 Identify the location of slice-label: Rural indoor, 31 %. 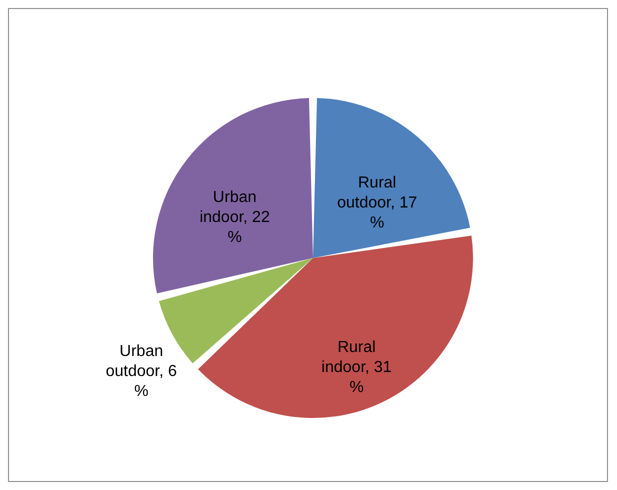
(356, 367).